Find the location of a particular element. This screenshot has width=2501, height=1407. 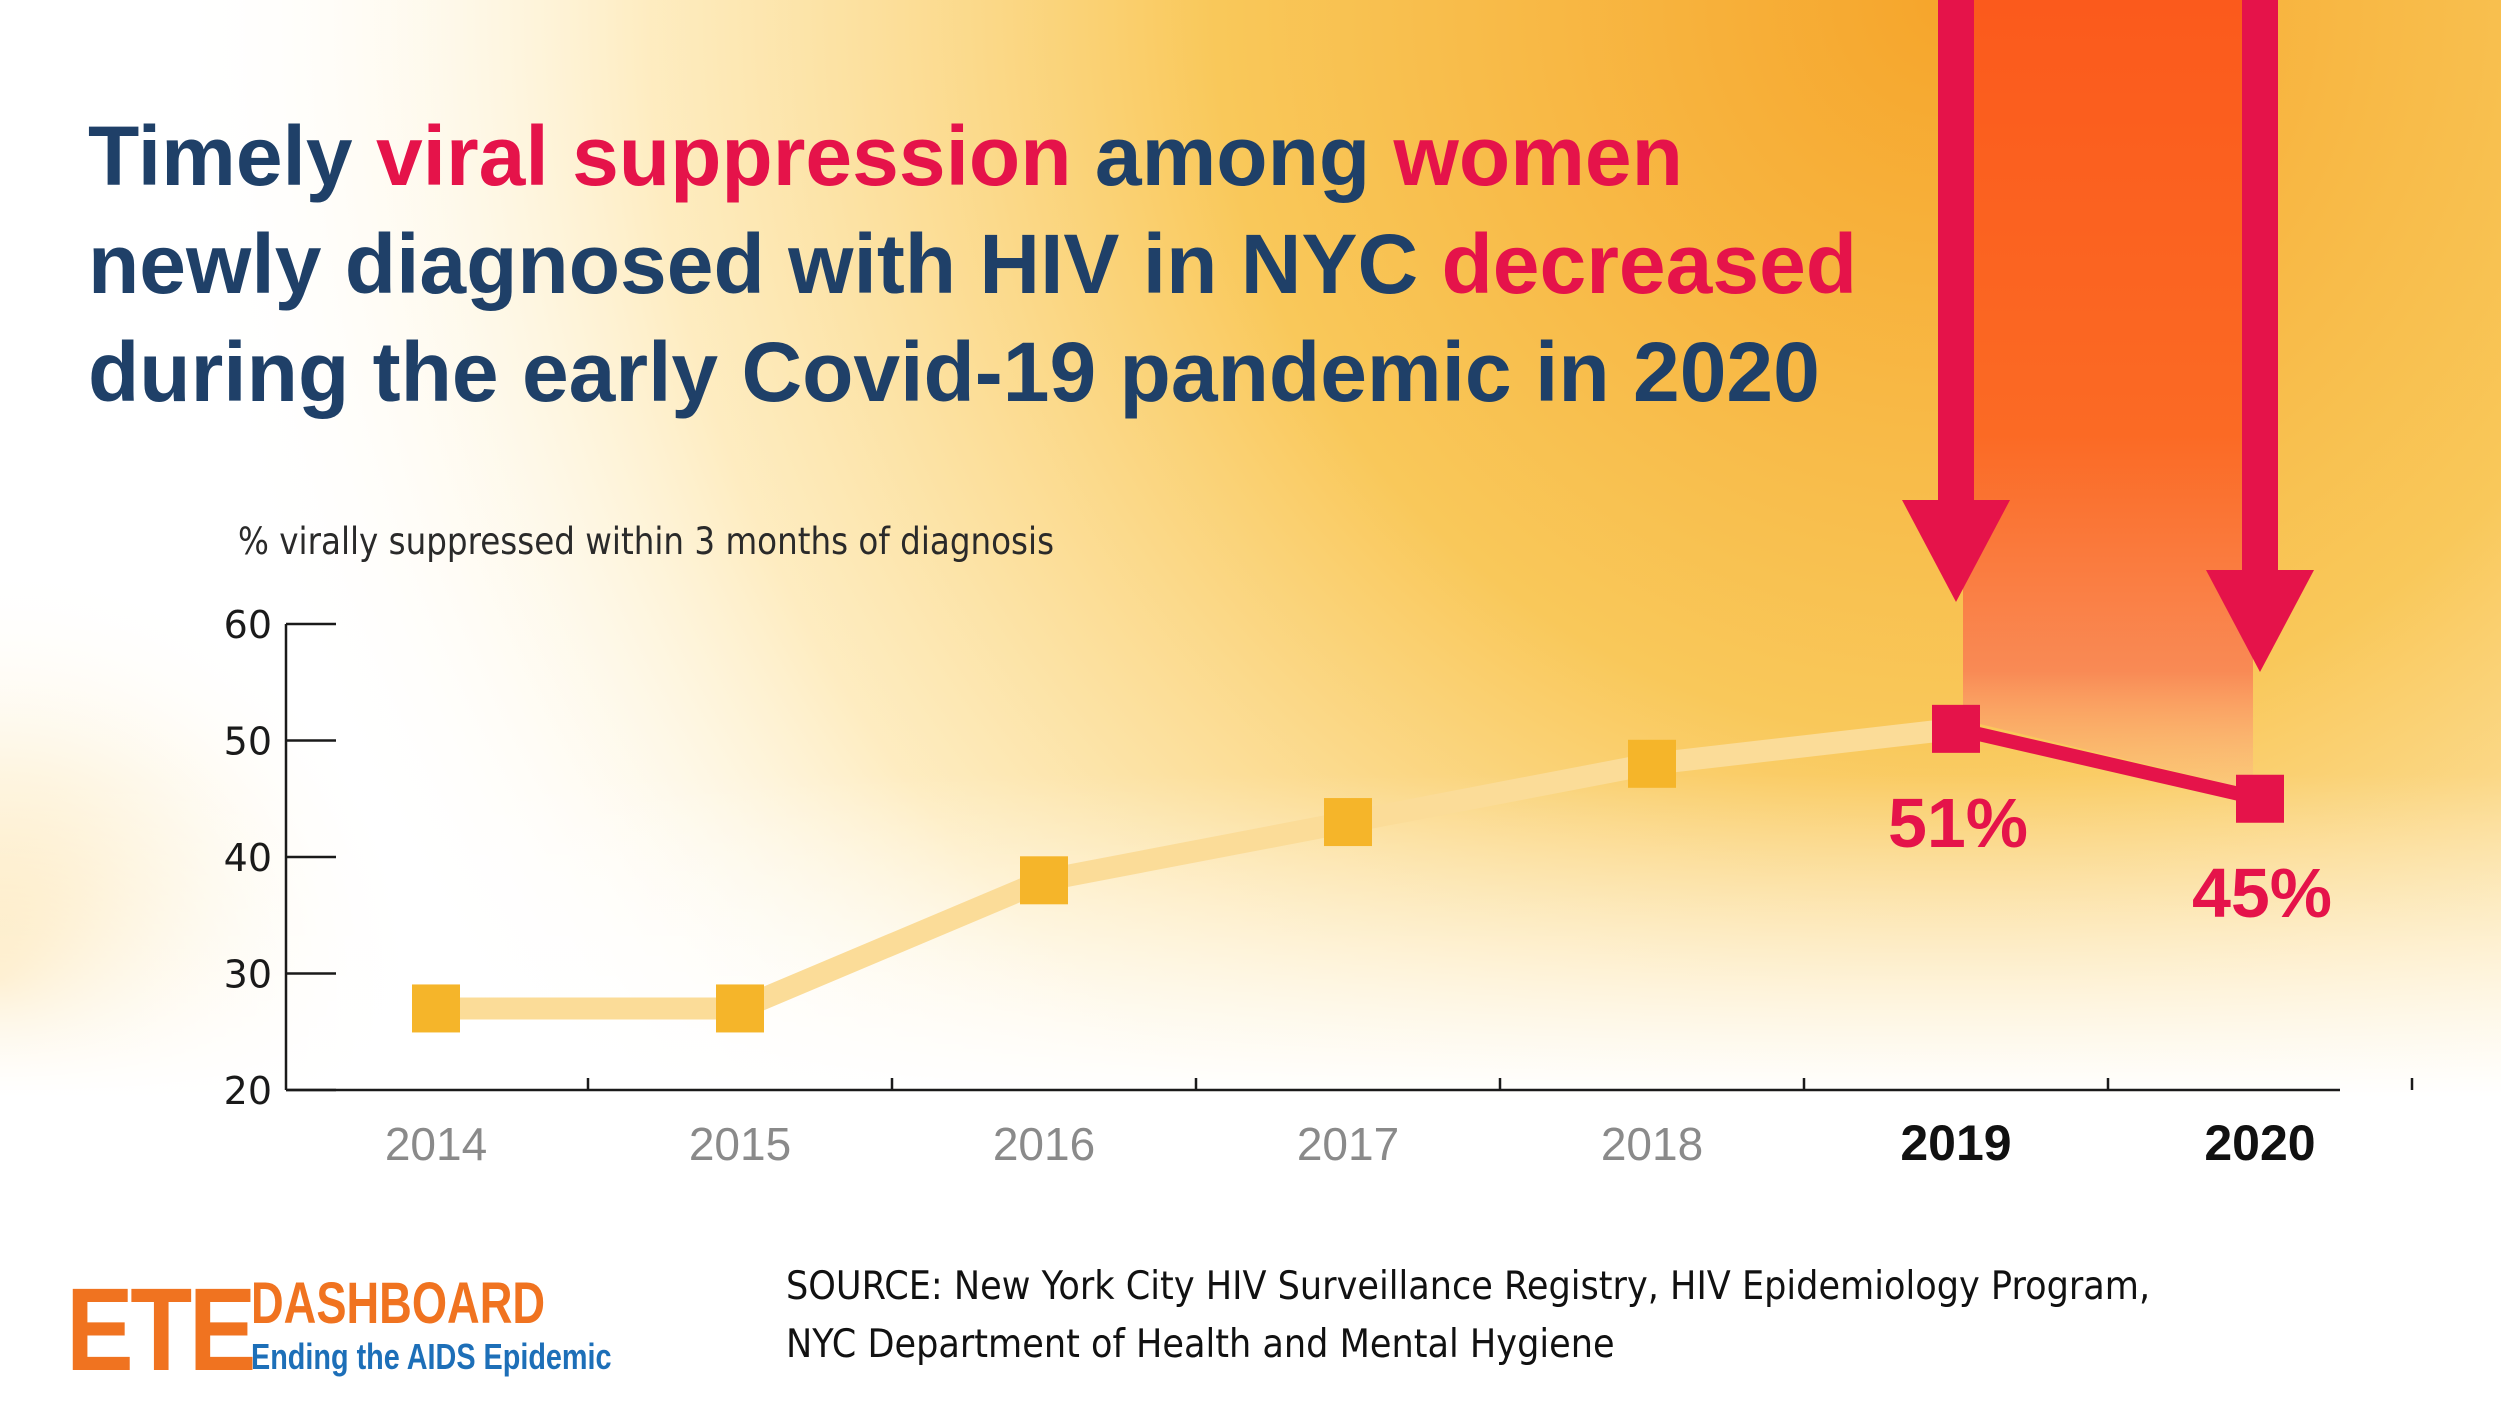

title-text-2: among is located at coordinates (1232, 156).